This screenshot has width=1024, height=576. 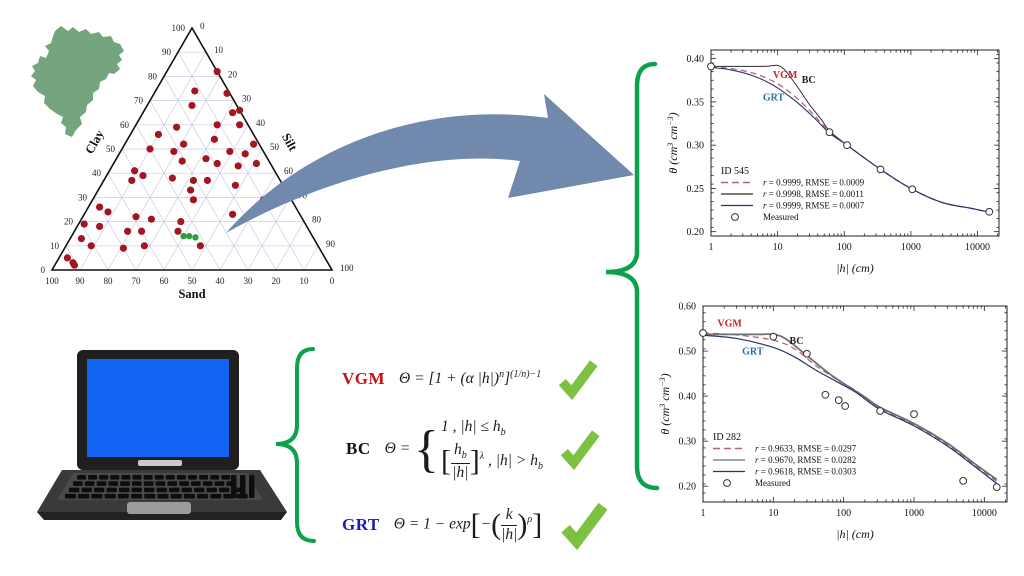 I want to click on model-label-vgm: VGM, so click(x=364, y=378).